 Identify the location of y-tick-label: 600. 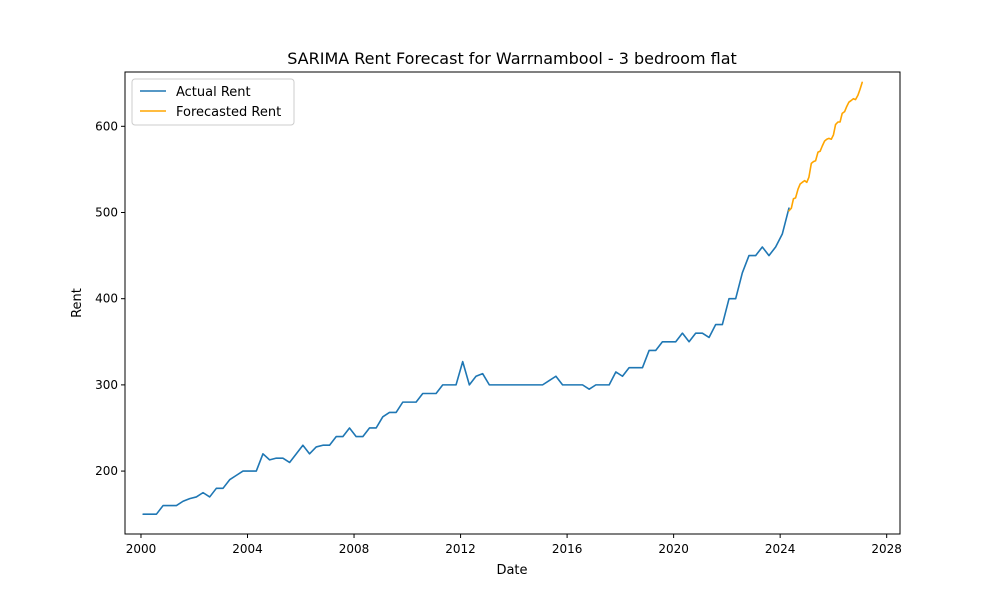
(106, 126).